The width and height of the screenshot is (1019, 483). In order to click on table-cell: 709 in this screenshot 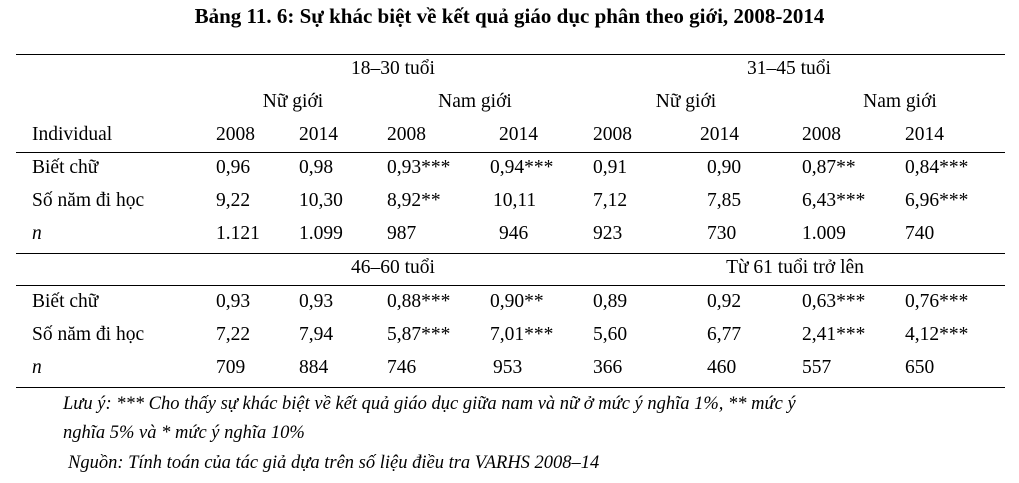, I will do `click(231, 367)`.